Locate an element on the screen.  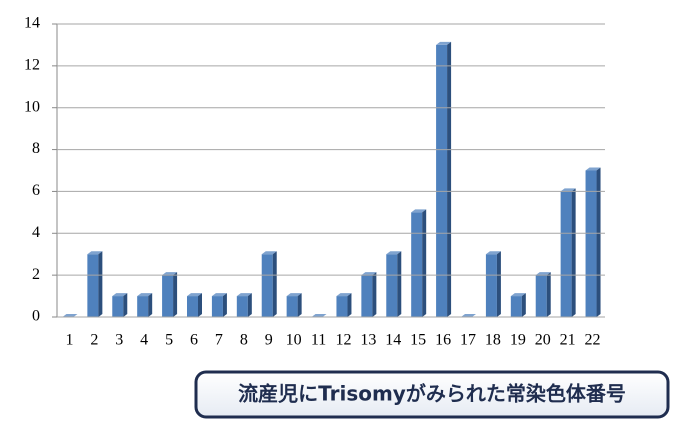
x-tick-label: 6 is located at coordinates (194, 340).